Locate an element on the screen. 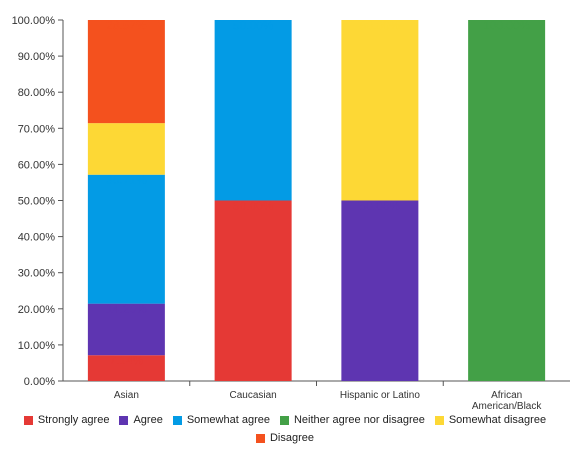 This screenshot has height=450, width=570. y-tick-label: 80.00% is located at coordinates (37, 93).